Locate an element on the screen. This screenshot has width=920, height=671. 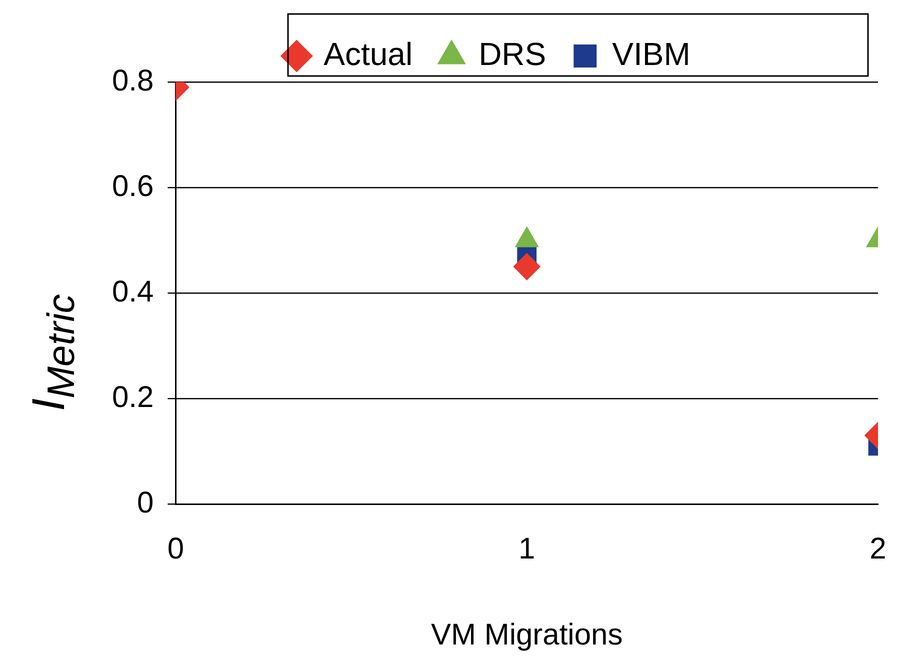
legend-label: DRS is located at coordinates (512, 54).